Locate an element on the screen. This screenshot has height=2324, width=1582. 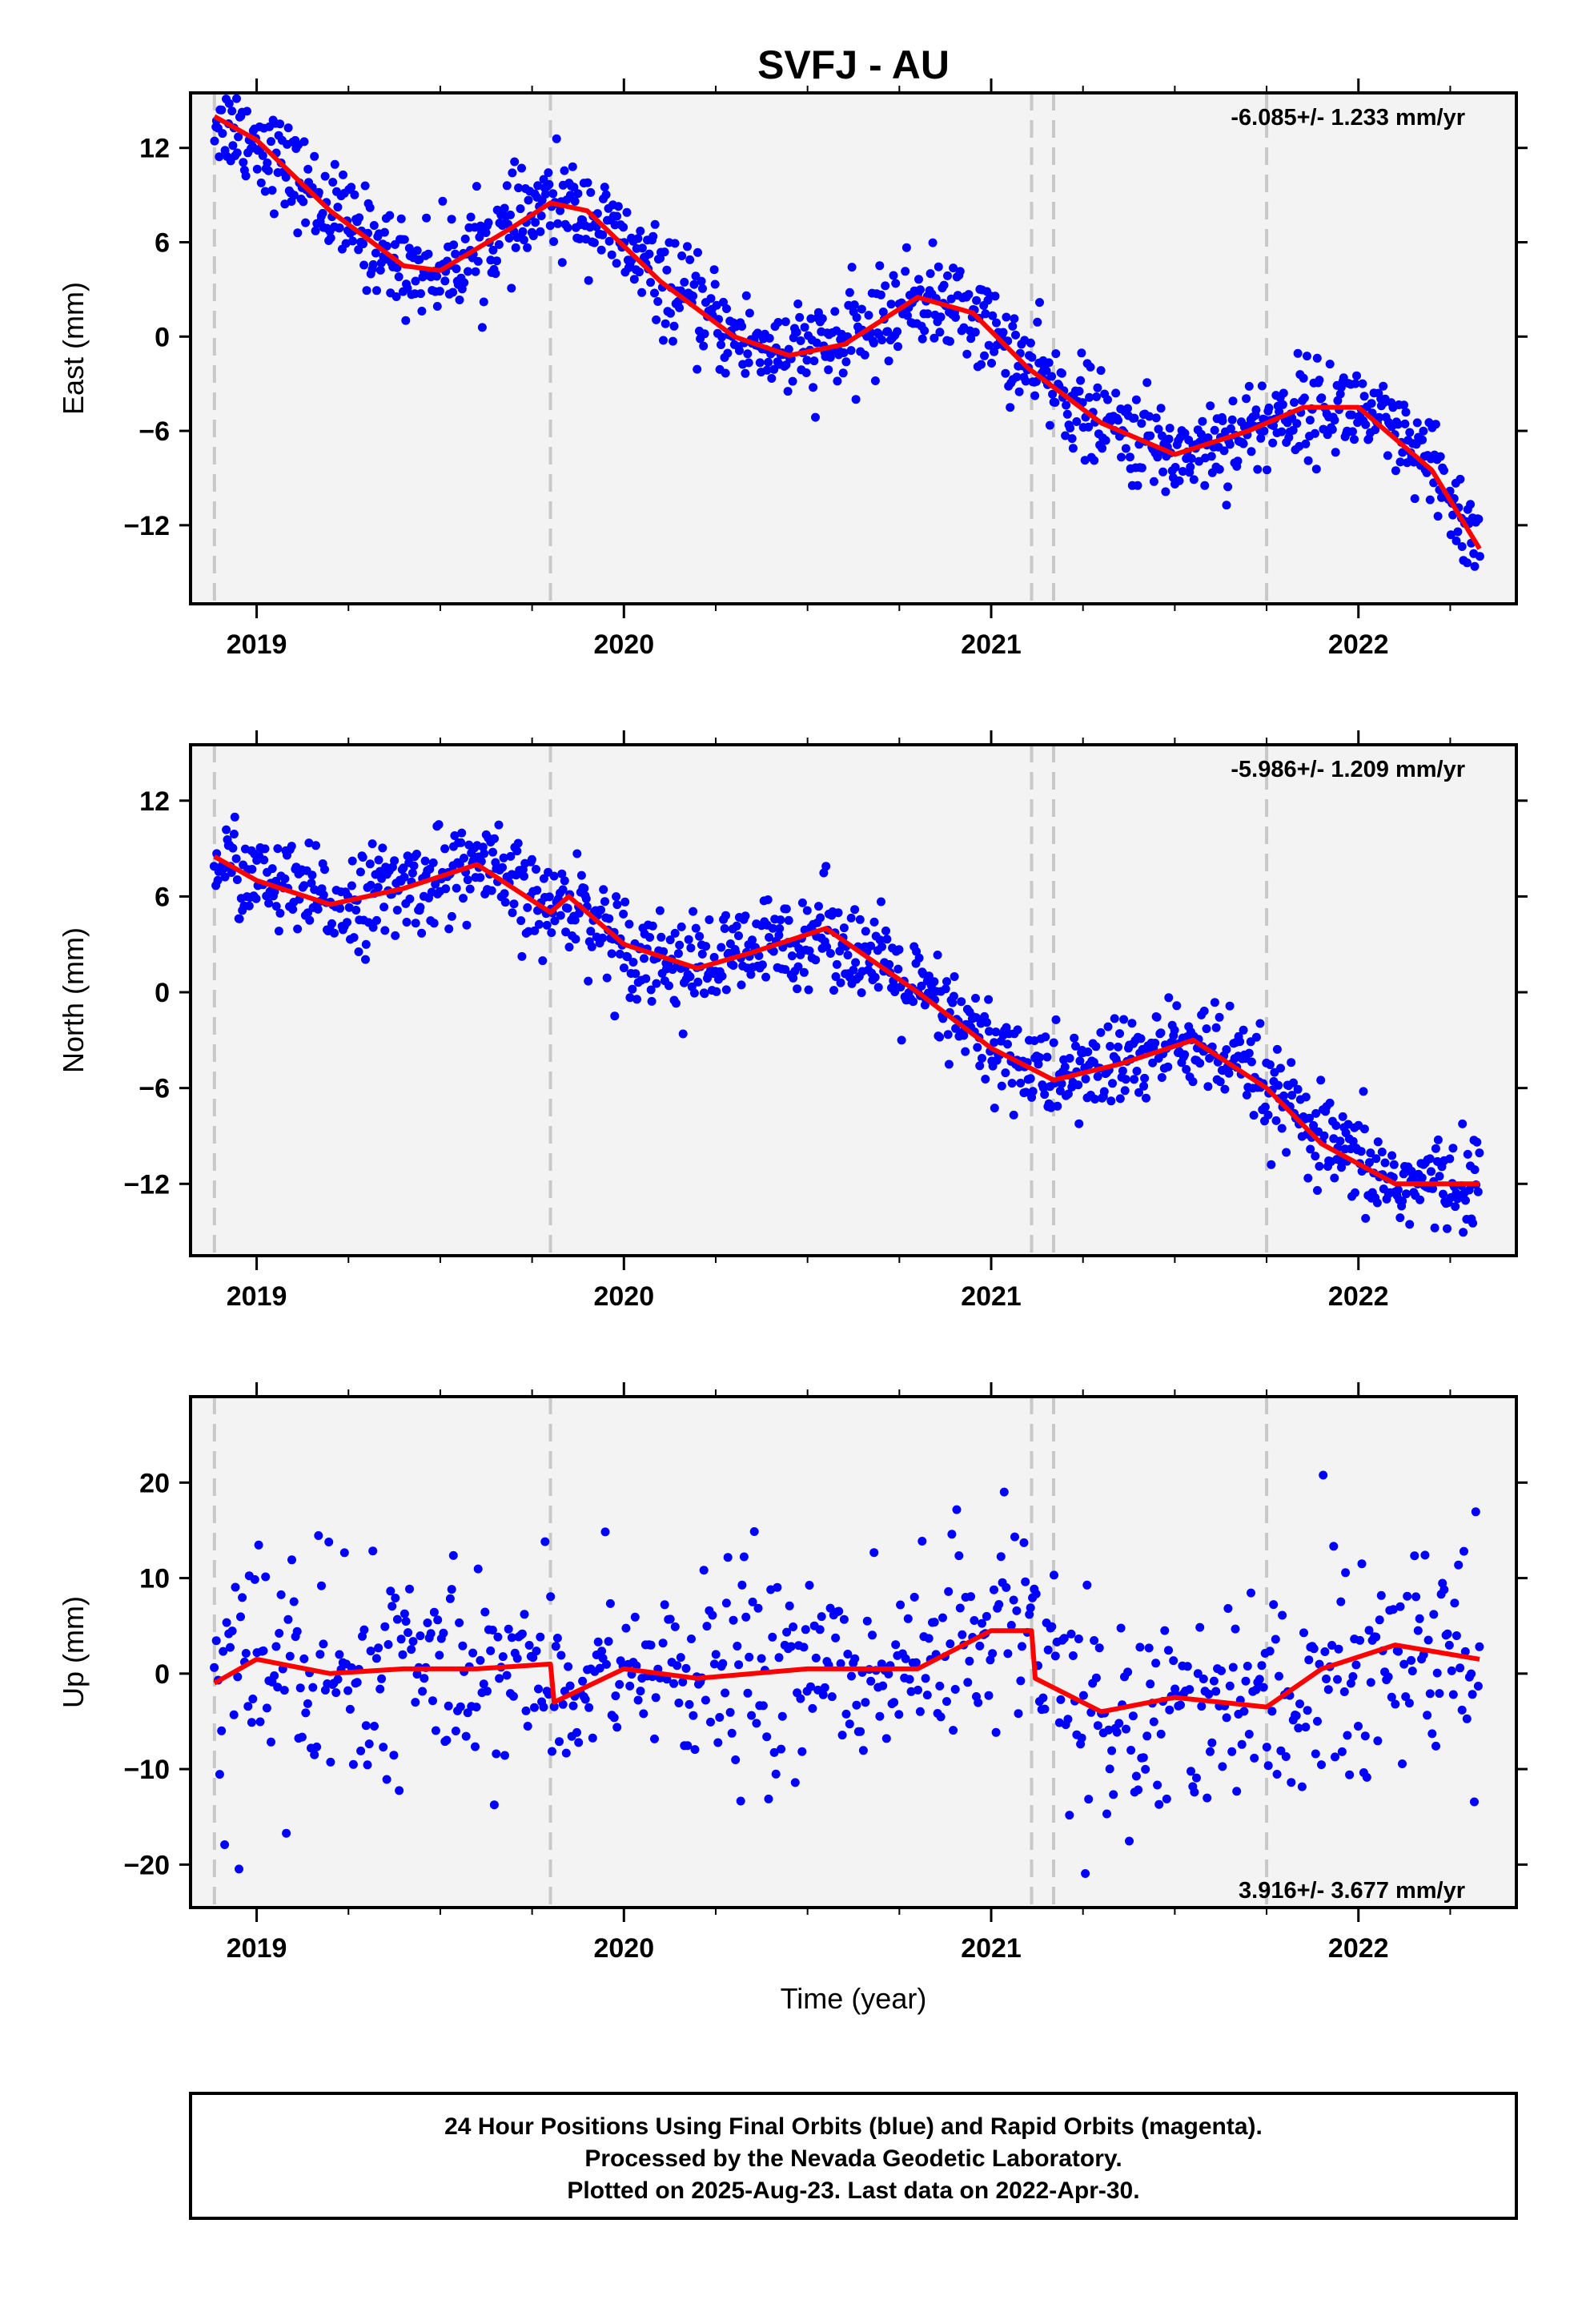
y-tick-label-east: 6 is located at coordinates (162, 242).